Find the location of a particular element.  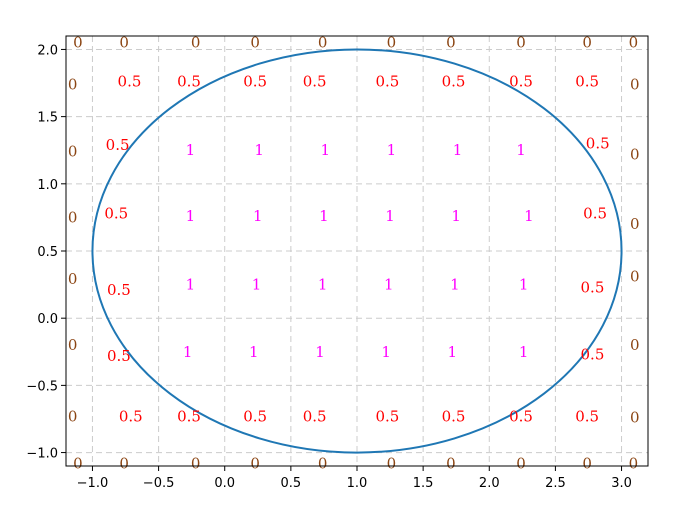

y-tick-label: 1.5 is located at coordinates (47, 118).